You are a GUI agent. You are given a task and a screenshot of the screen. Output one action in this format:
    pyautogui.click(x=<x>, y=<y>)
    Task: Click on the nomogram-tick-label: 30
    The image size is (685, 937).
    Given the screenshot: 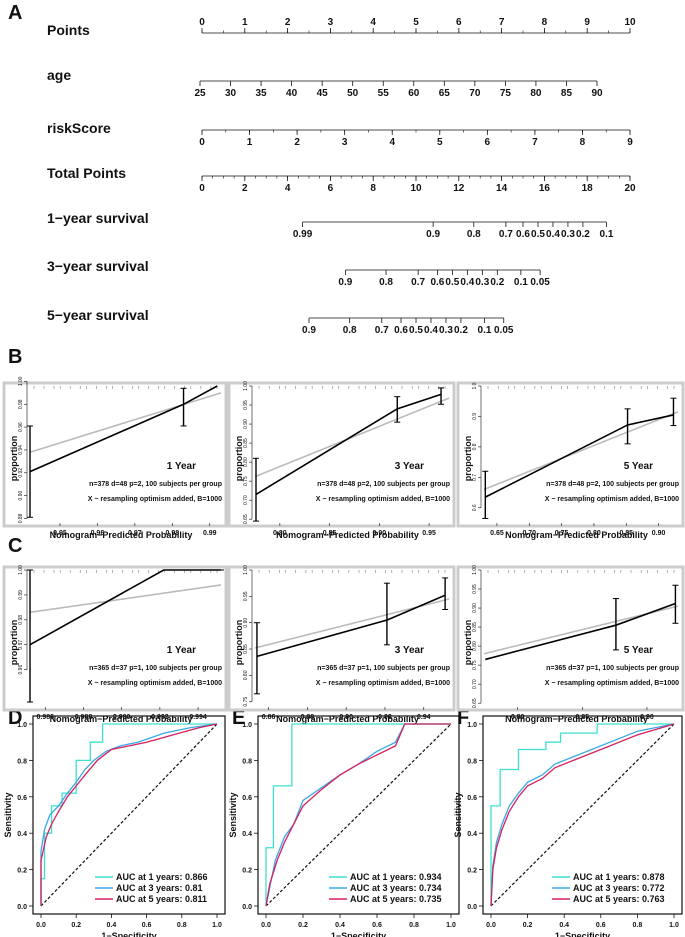 What is the action you would take?
    pyautogui.click(x=231, y=93)
    